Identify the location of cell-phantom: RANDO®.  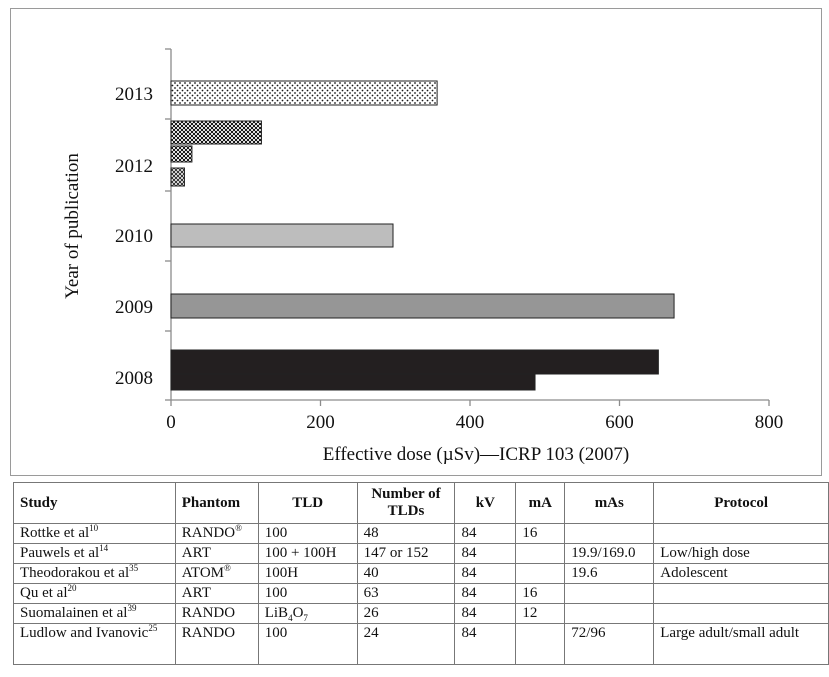
(216, 533).